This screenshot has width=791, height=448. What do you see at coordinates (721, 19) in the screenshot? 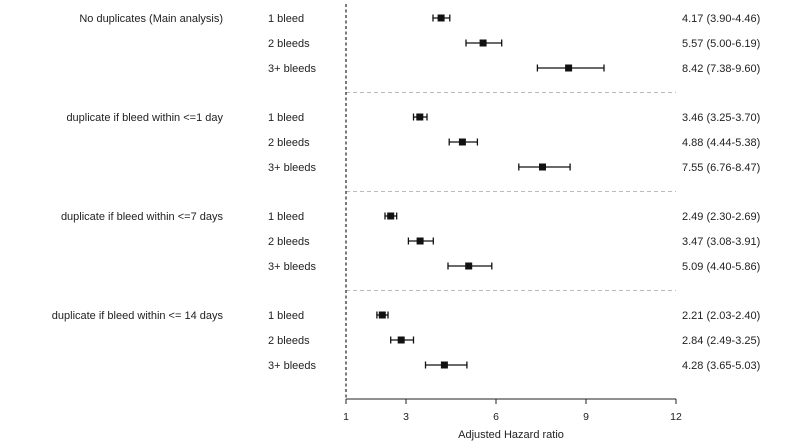
I see `ci-label: 4.17 (3.90-4.46)` at bounding box center [721, 19].